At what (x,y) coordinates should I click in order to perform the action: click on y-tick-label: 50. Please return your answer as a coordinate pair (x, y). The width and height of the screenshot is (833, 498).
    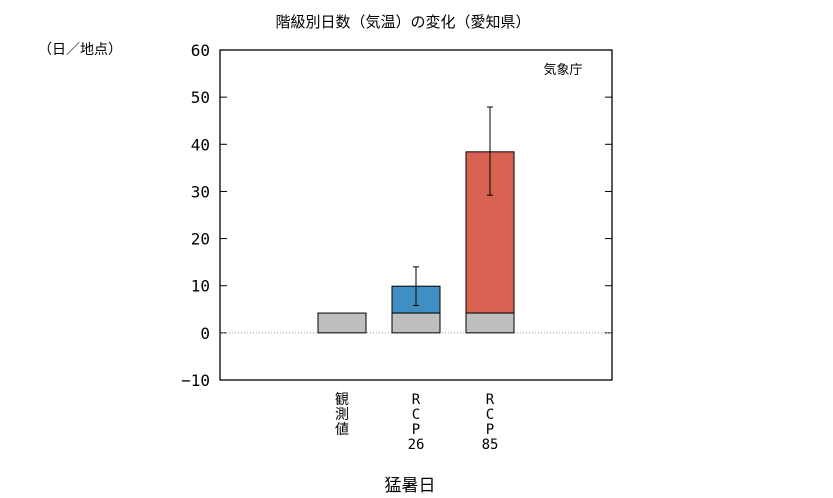
    Looking at the image, I should click on (200, 97).